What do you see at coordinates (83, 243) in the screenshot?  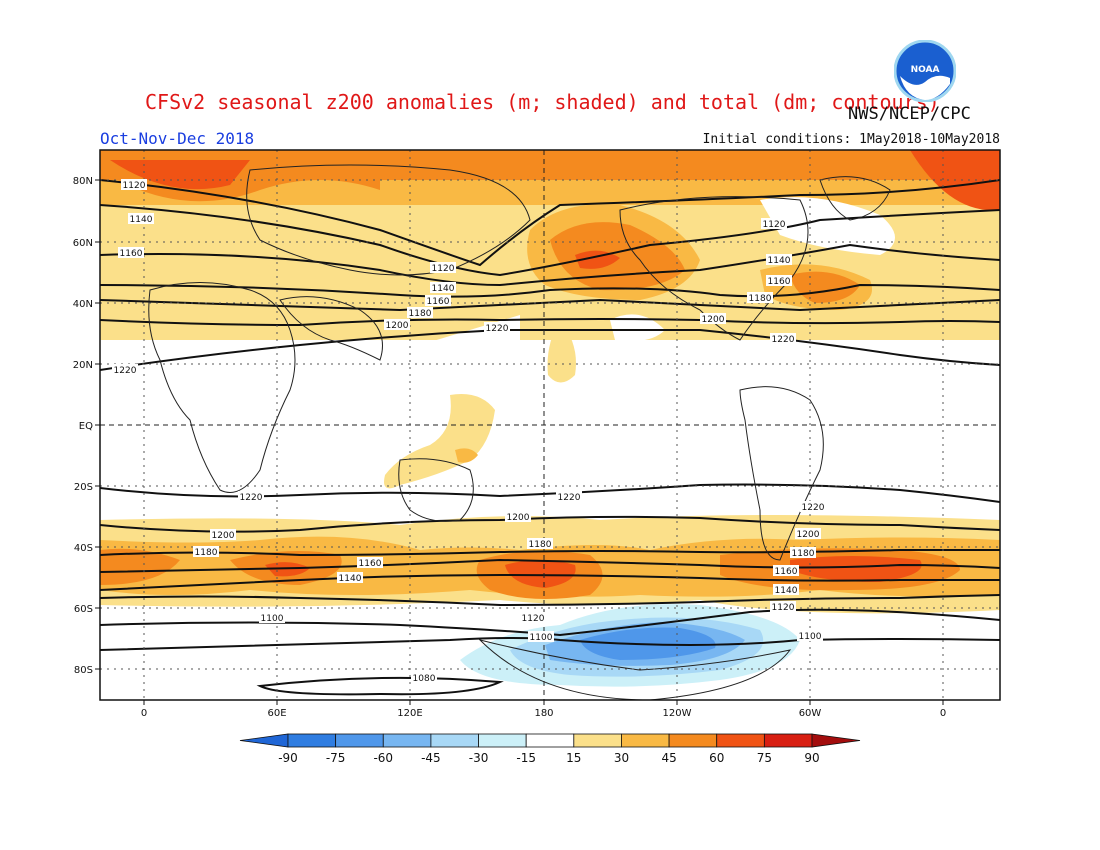 I see `lat-label: 60N` at bounding box center [83, 243].